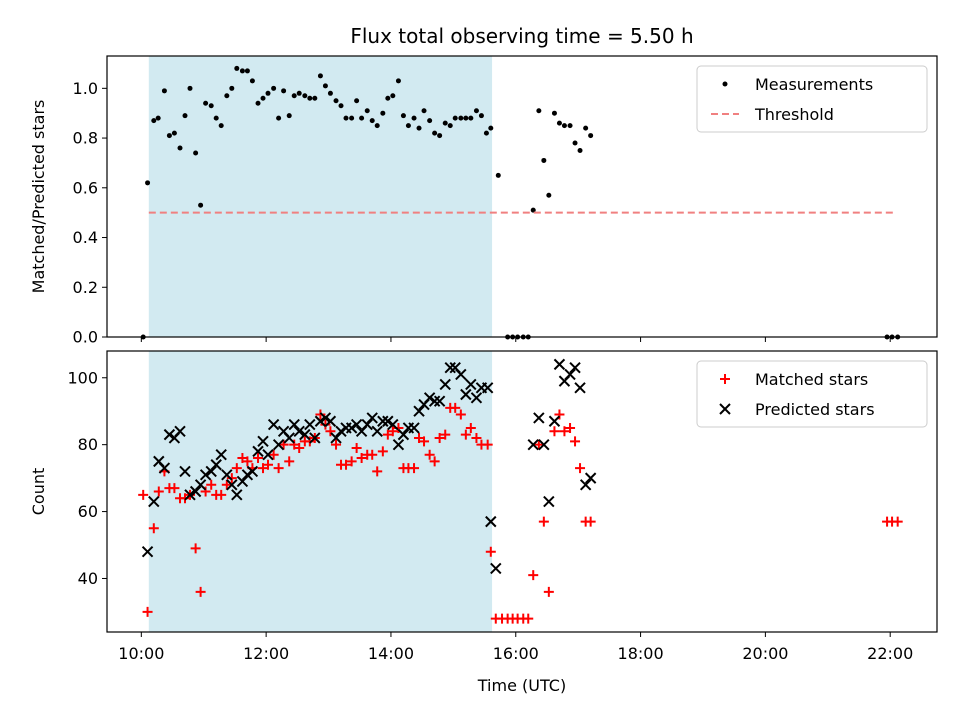 The image size is (960, 724). I want to click on y-tick-label: 80, so click(88, 444).